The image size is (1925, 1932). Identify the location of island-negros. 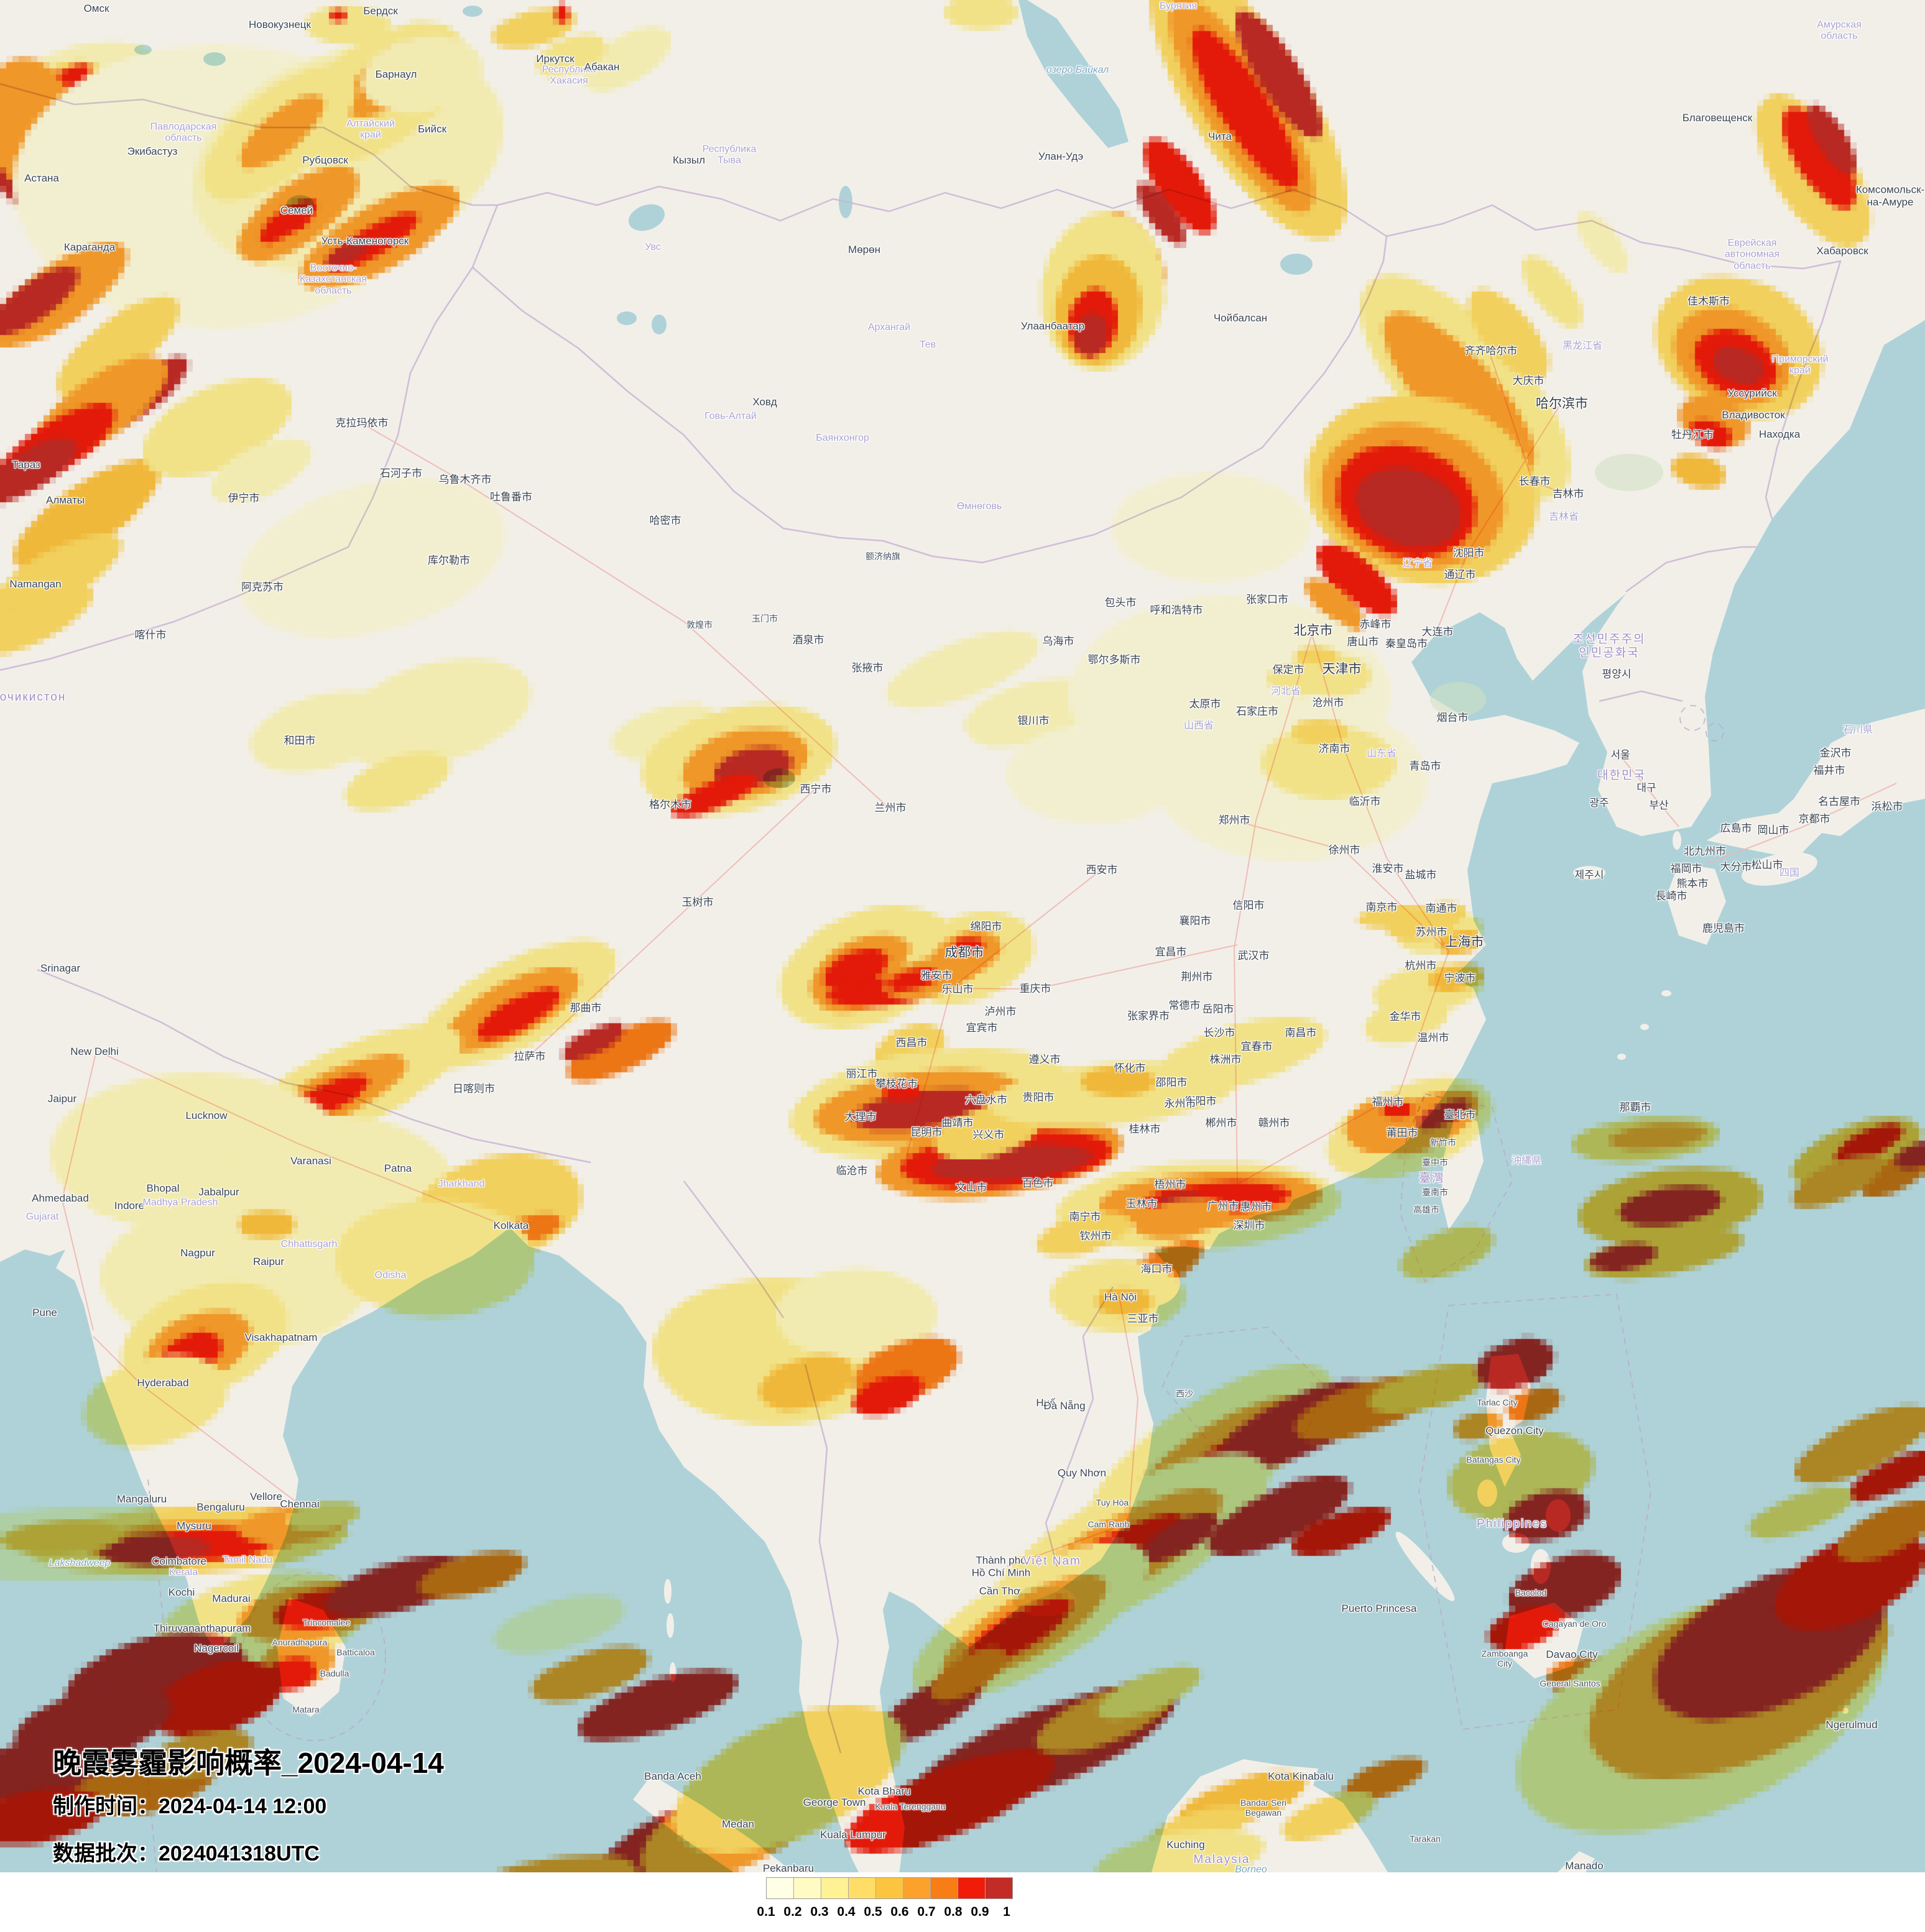
(1541, 1566).